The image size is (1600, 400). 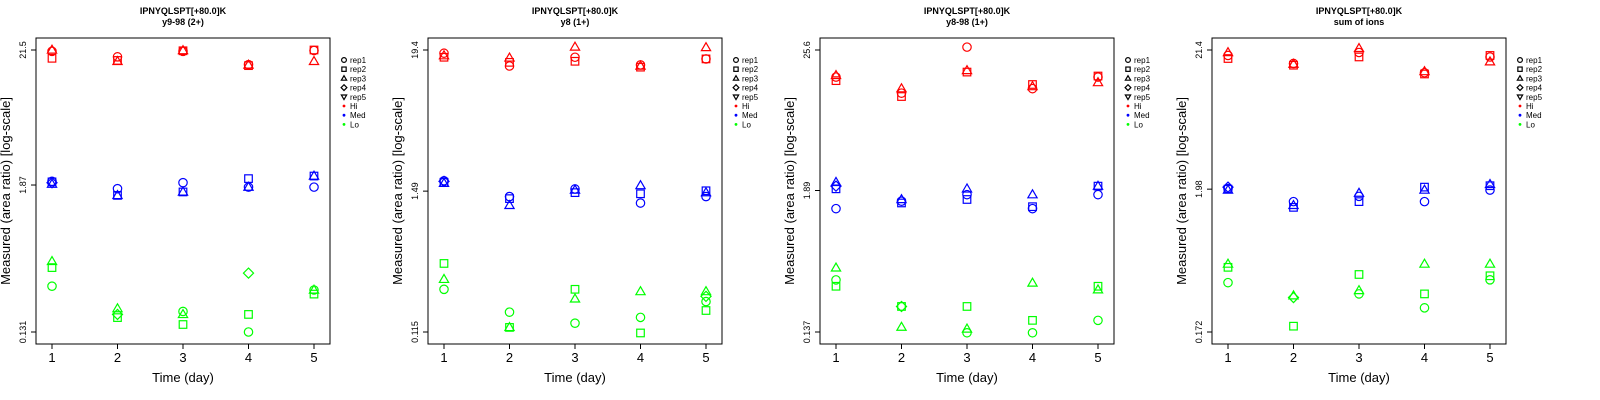 I want to click on legend-diamond-icon, so click(x=1520, y=87).